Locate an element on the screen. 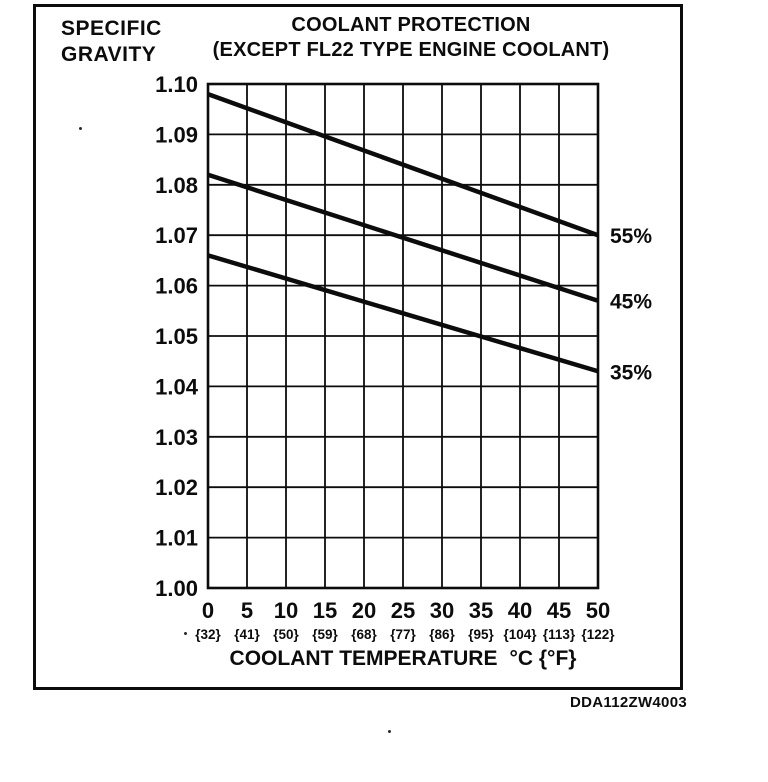 The width and height of the screenshot is (768, 782). x-tick-label-c: 10 is located at coordinates (286, 610).